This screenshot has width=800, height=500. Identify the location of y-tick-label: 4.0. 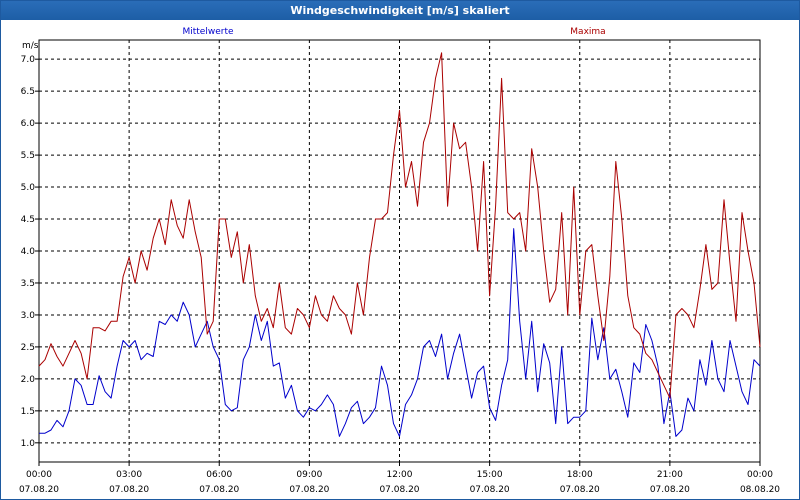
(28, 252).